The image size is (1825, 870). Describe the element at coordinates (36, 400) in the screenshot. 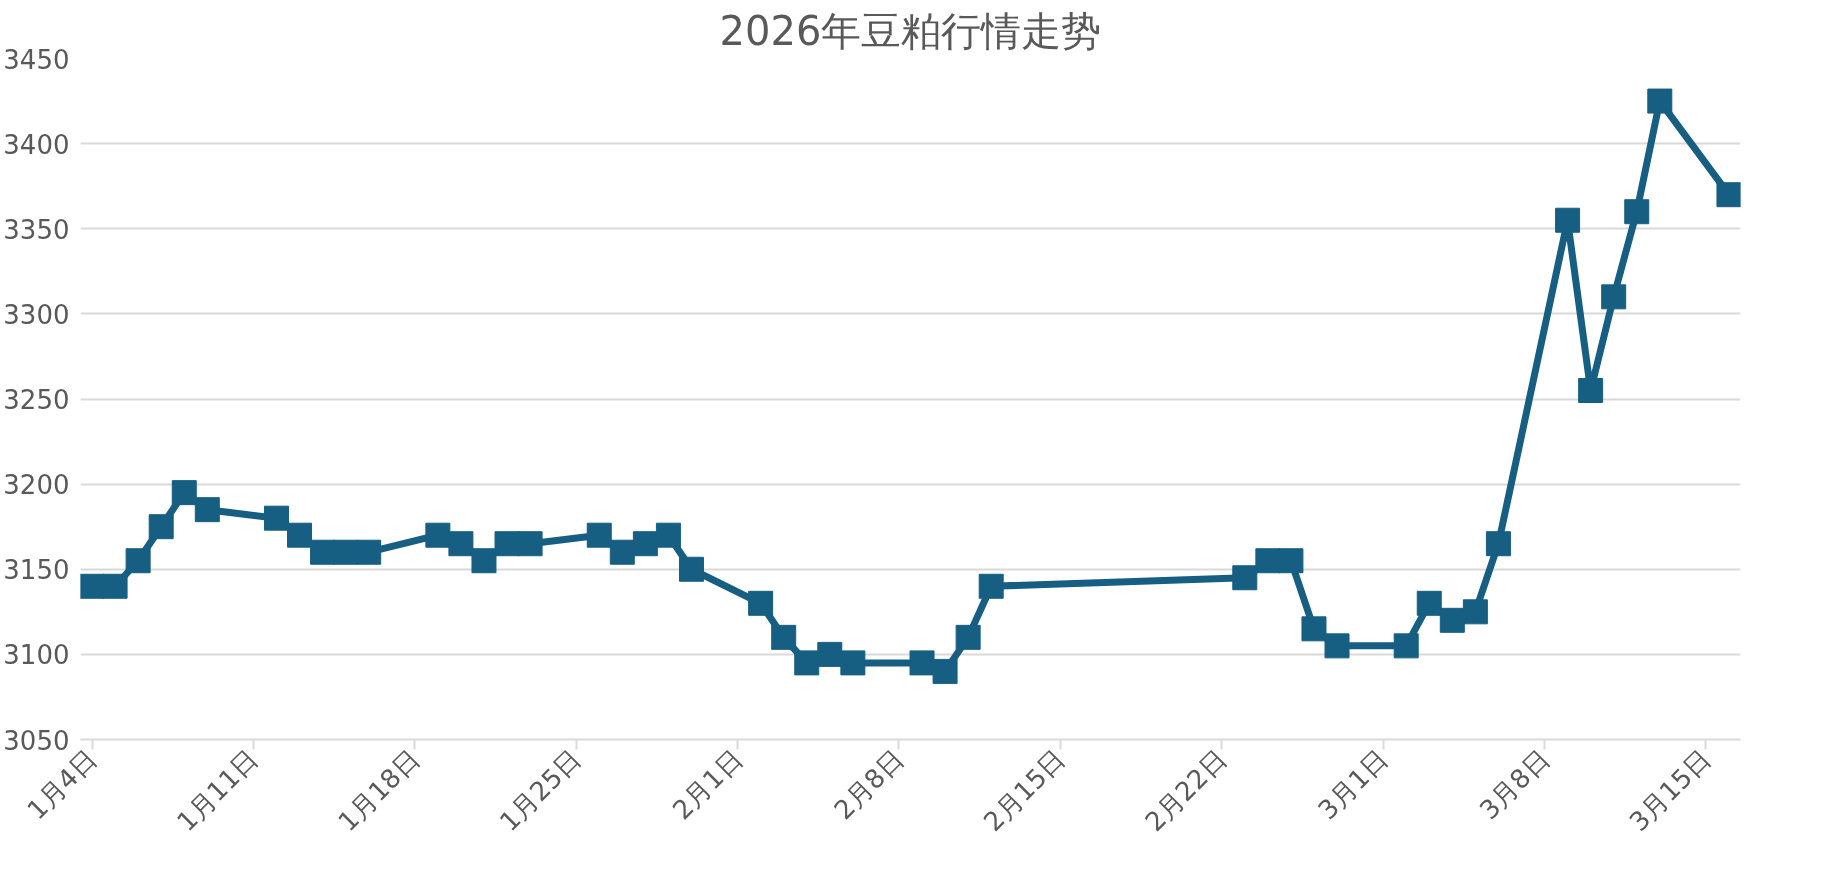

I see `y-tick-label: 3250` at that location.